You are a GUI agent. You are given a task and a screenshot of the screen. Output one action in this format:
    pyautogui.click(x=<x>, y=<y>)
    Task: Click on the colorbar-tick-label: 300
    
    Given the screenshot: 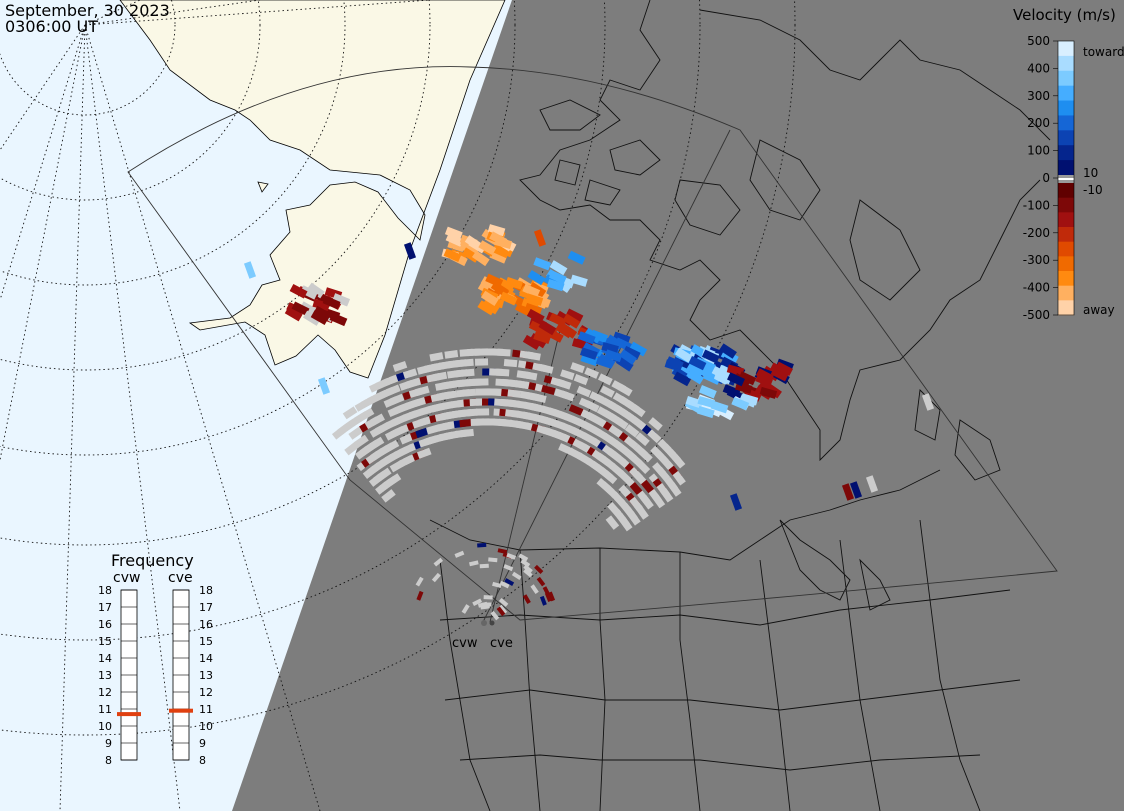 What is the action you would take?
    pyautogui.click(x=1038, y=96)
    